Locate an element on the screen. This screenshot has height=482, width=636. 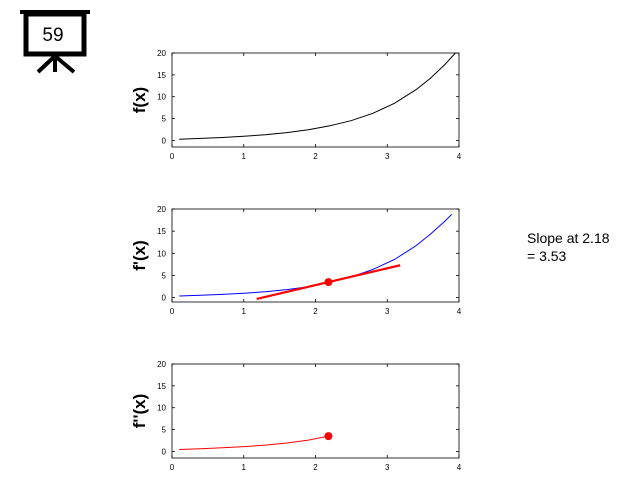
y-axis-label: f''(x) is located at coordinates (139, 411).